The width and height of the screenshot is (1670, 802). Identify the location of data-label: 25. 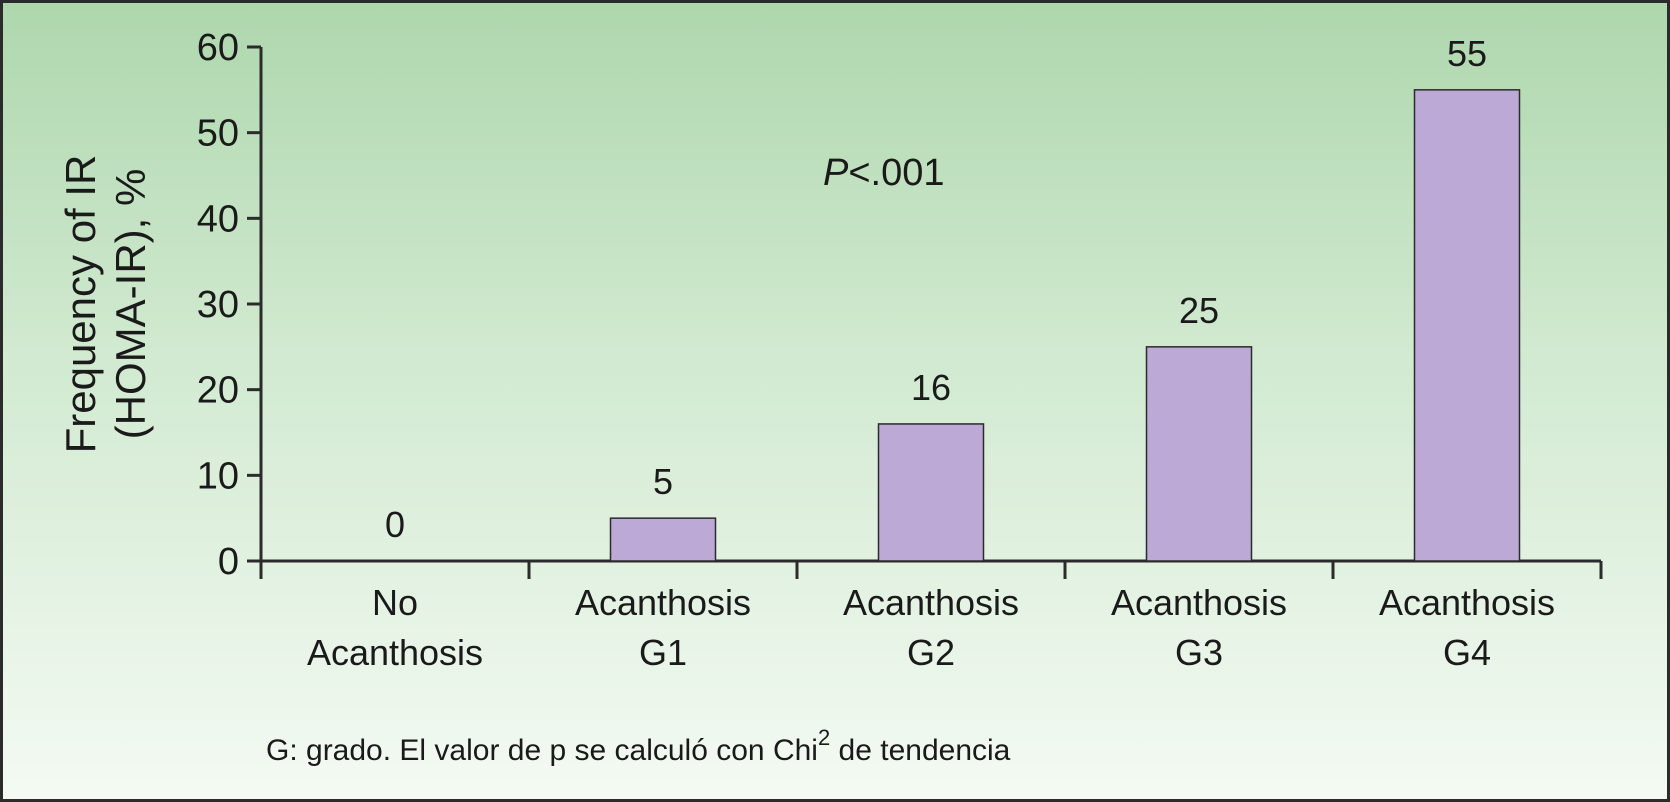
(1199, 310).